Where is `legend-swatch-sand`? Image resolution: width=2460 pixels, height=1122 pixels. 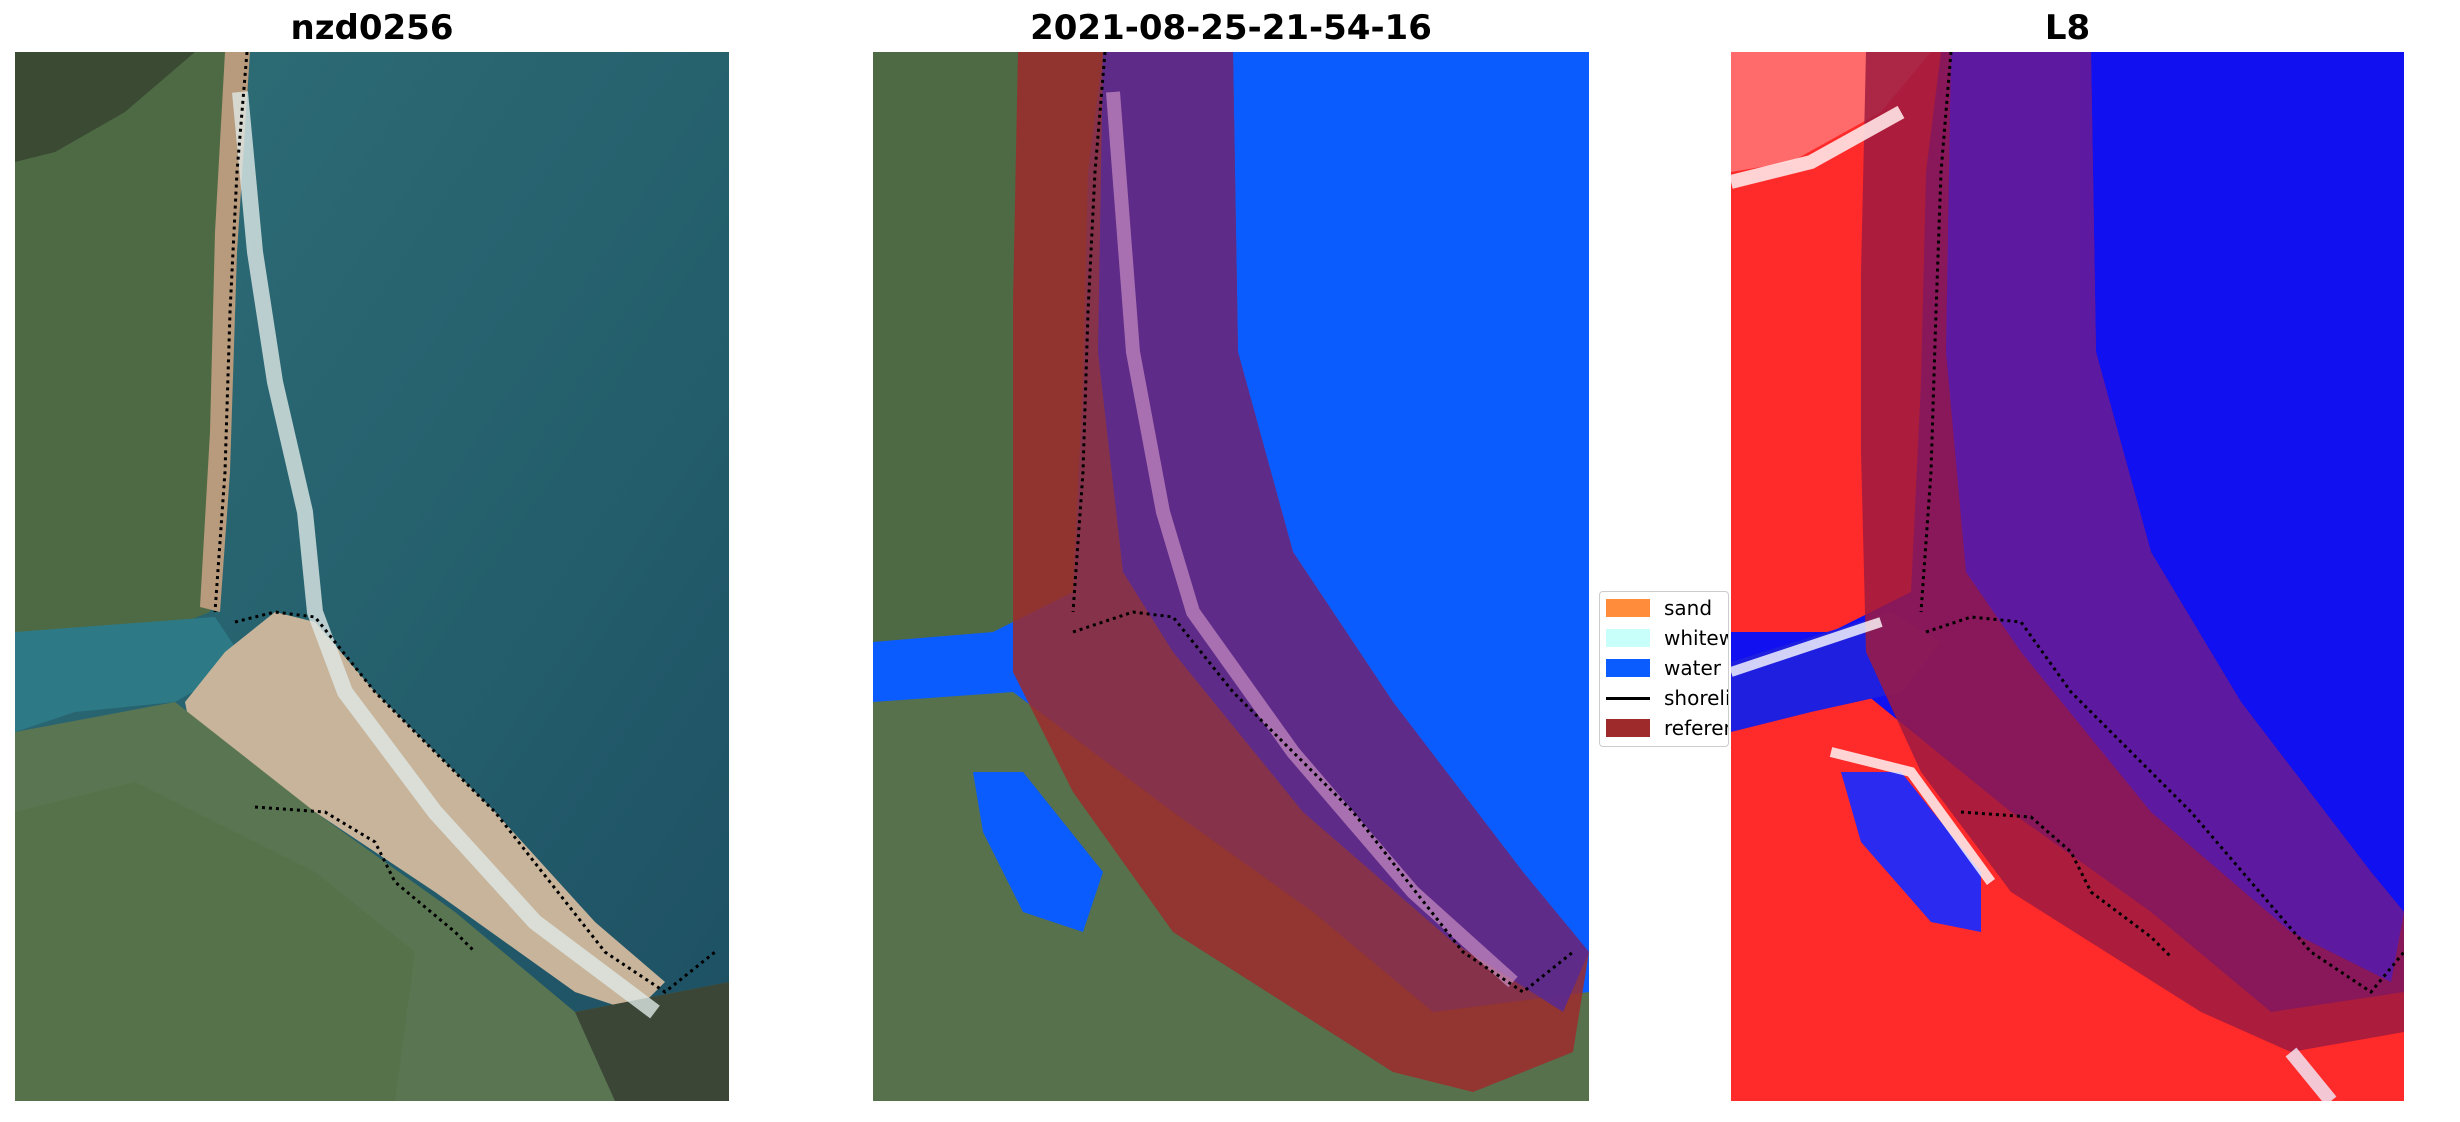
legend-swatch-sand is located at coordinates (1628, 608).